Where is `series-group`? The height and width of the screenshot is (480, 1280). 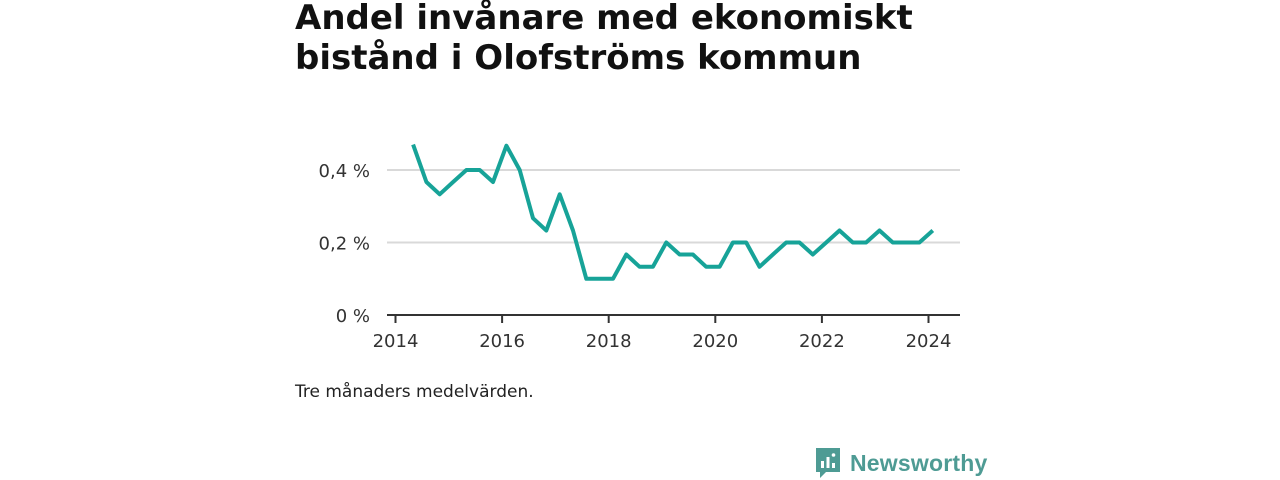
series-group is located at coordinates (673, 212).